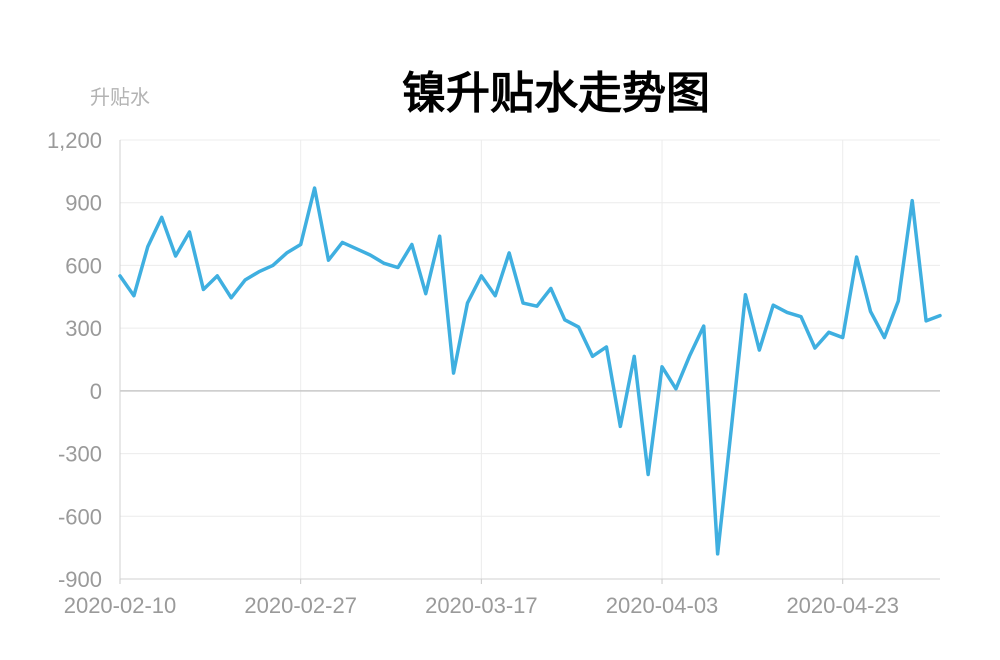  What do you see at coordinates (96, 391) in the screenshot?
I see `y-tick-label: 0` at bounding box center [96, 391].